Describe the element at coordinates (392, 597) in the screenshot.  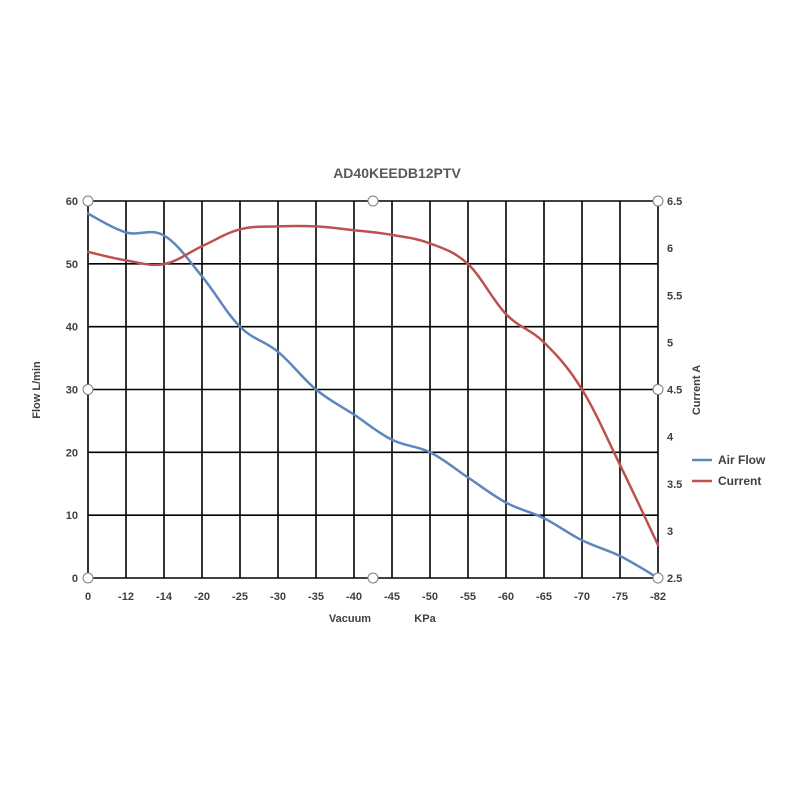
I see `x-tick-label: -45` at that location.